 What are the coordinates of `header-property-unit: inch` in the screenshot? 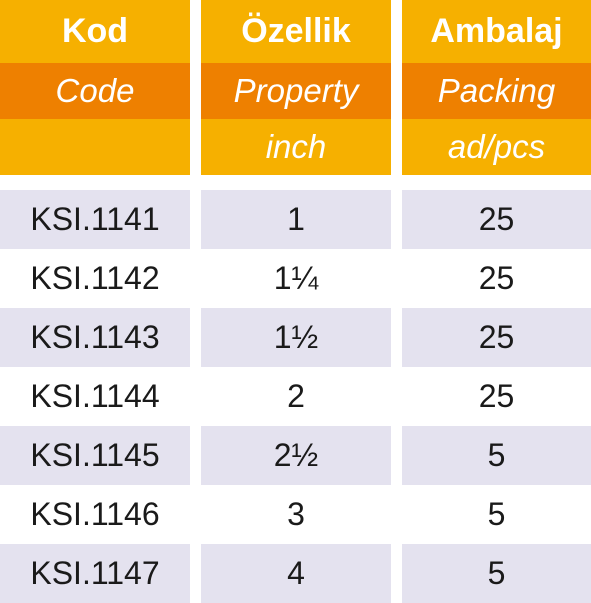 It's located at (296, 147).